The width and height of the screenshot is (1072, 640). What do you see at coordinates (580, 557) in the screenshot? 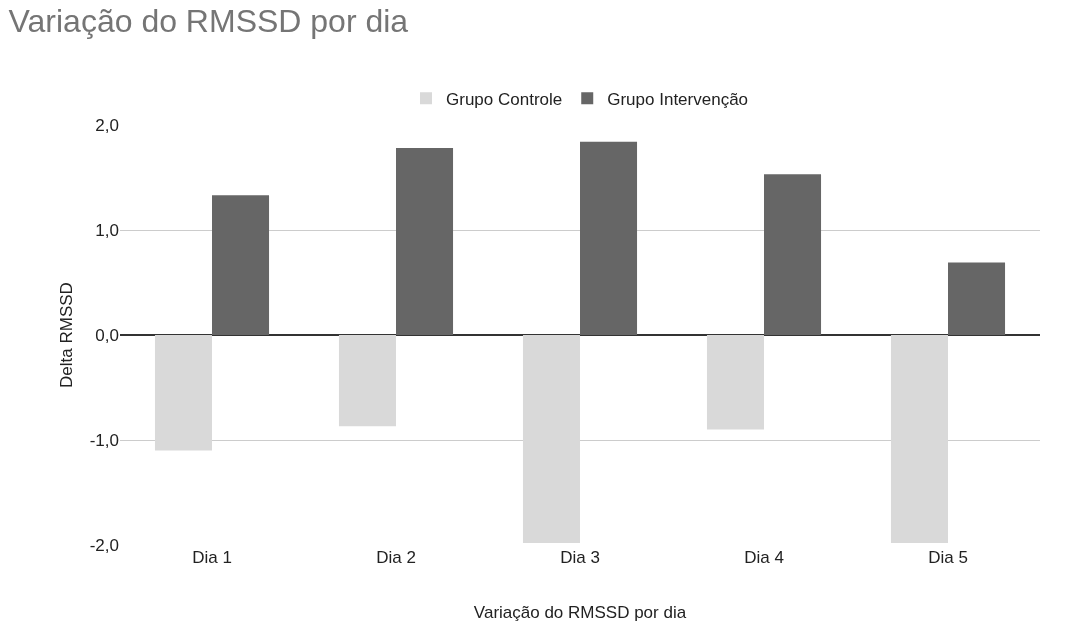
I see `x-tick-label: Dia 3` at bounding box center [580, 557].